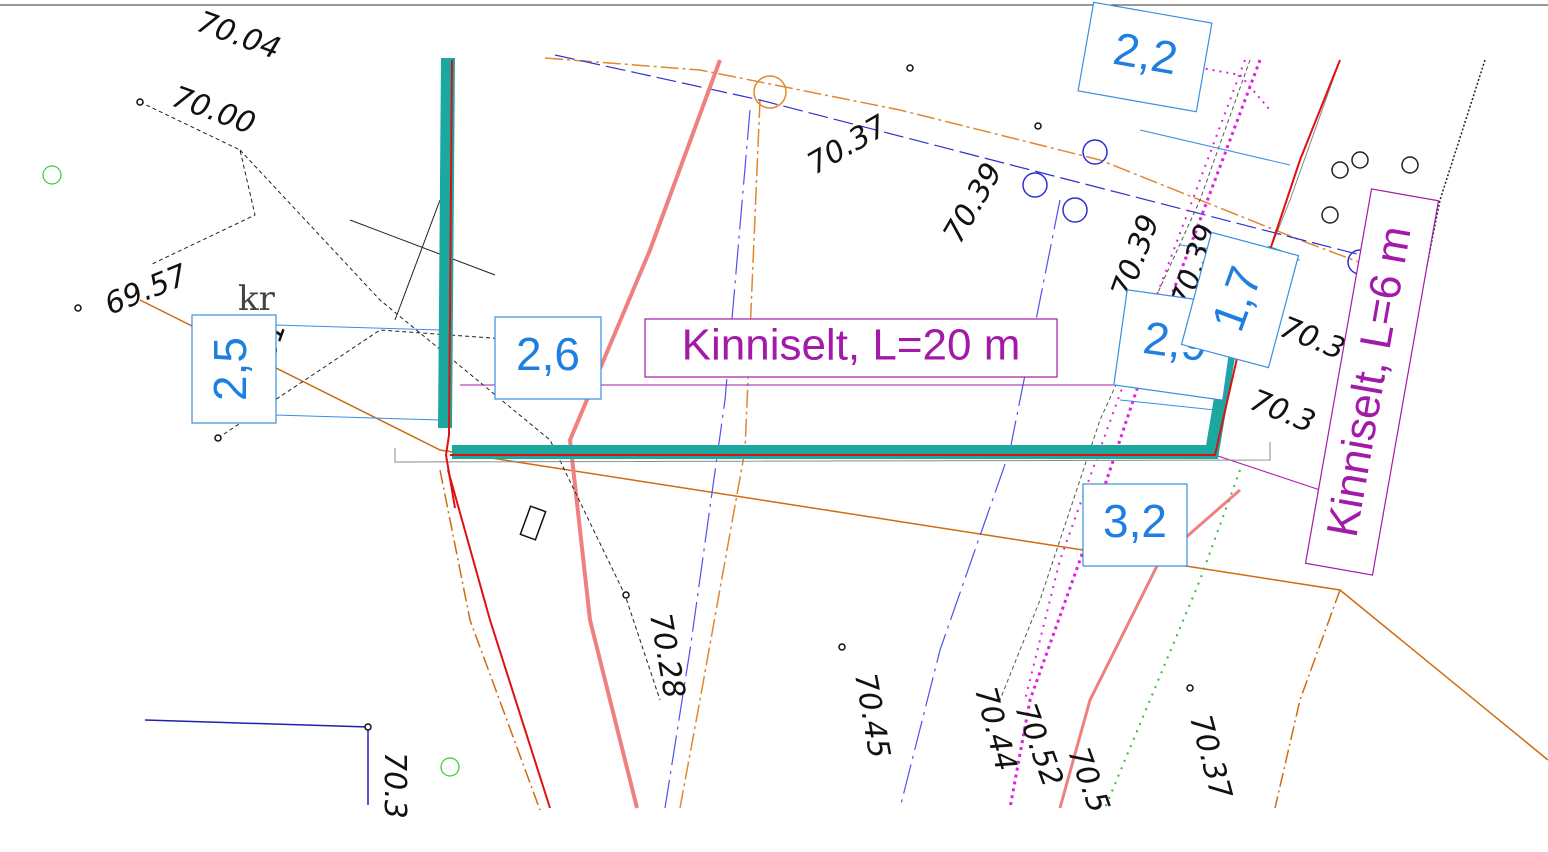 The height and width of the screenshot is (852, 1548). Describe the element at coordinates (230, 369) in the screenshot. I see `depth: 2,5` at that location.